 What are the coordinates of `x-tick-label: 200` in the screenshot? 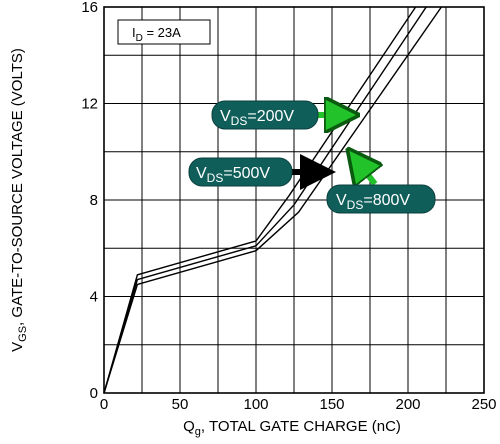 It's located at (407, 404).